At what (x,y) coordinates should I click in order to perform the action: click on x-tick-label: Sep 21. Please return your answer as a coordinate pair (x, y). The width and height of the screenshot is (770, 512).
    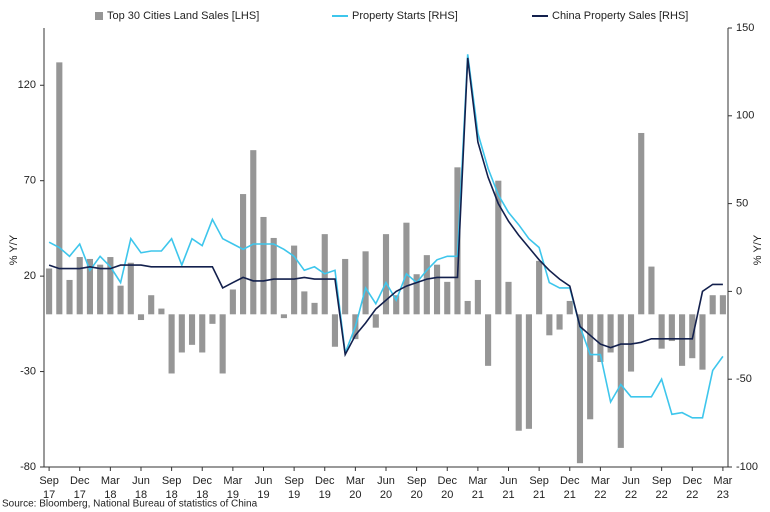
    Looking at the image, I should click on (539, 488).